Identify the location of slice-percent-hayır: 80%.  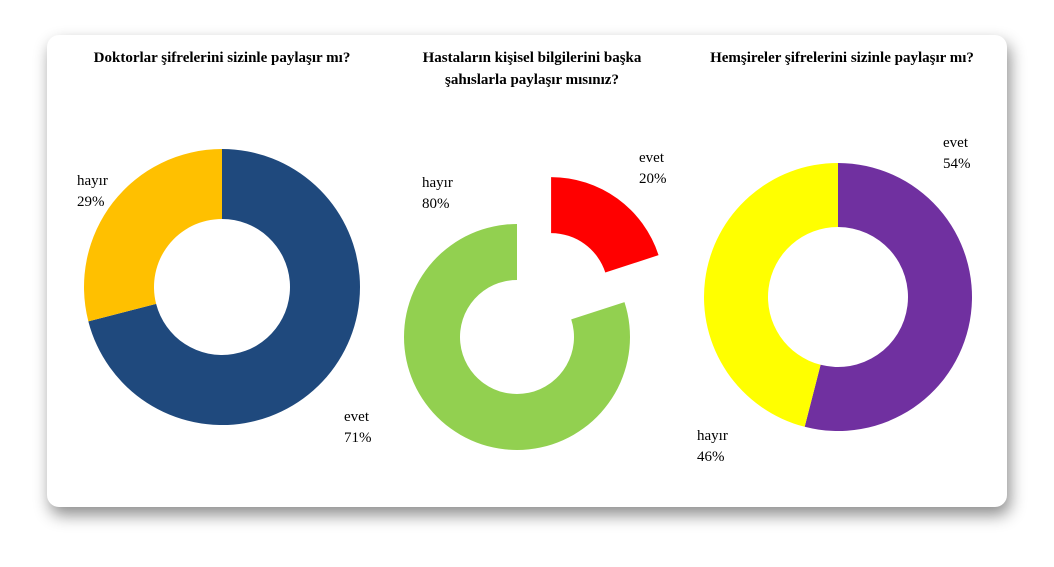
(436, 204).